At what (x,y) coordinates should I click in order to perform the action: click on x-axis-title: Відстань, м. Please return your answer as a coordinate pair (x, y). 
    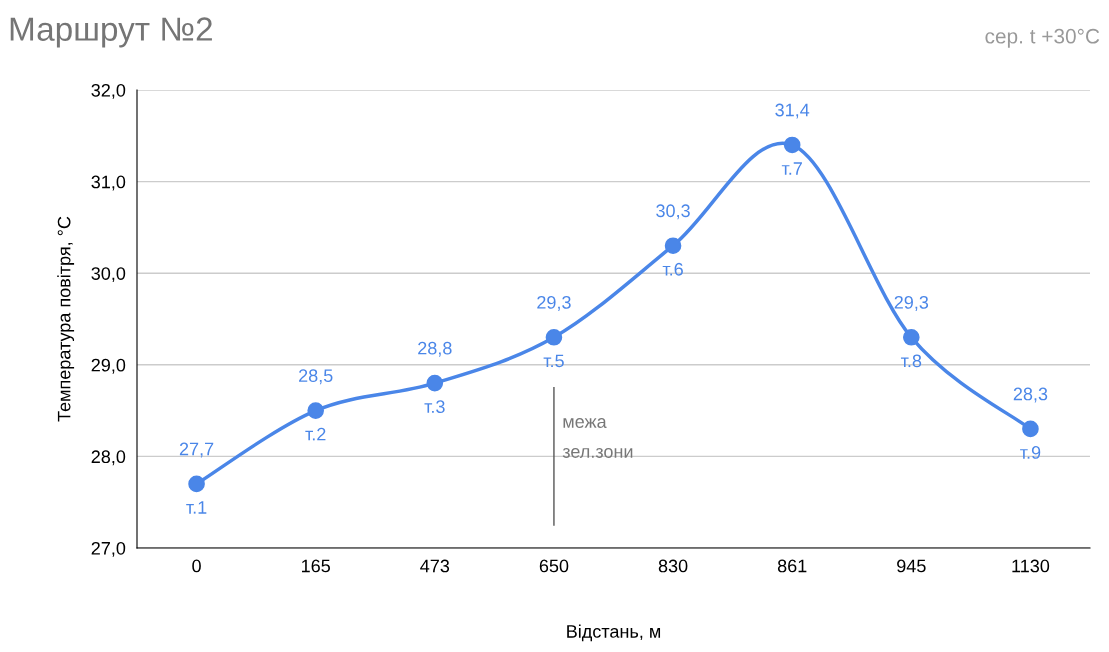
    Looking at the image, I should click on (614, 633).